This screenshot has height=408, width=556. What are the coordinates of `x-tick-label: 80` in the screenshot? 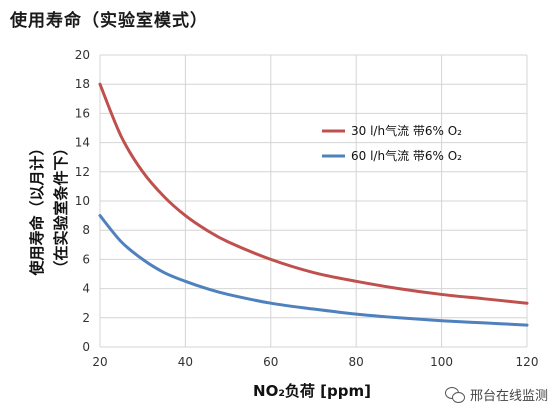 It's located at (356, 362).